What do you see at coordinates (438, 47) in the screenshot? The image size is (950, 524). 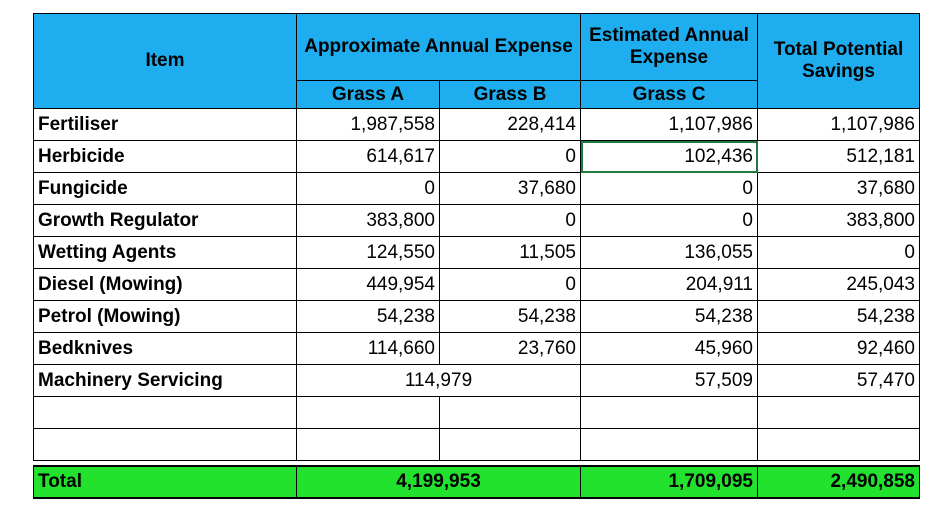 I see `header-approx: Approximate Annual Expense` at bounding box center [438, 47].